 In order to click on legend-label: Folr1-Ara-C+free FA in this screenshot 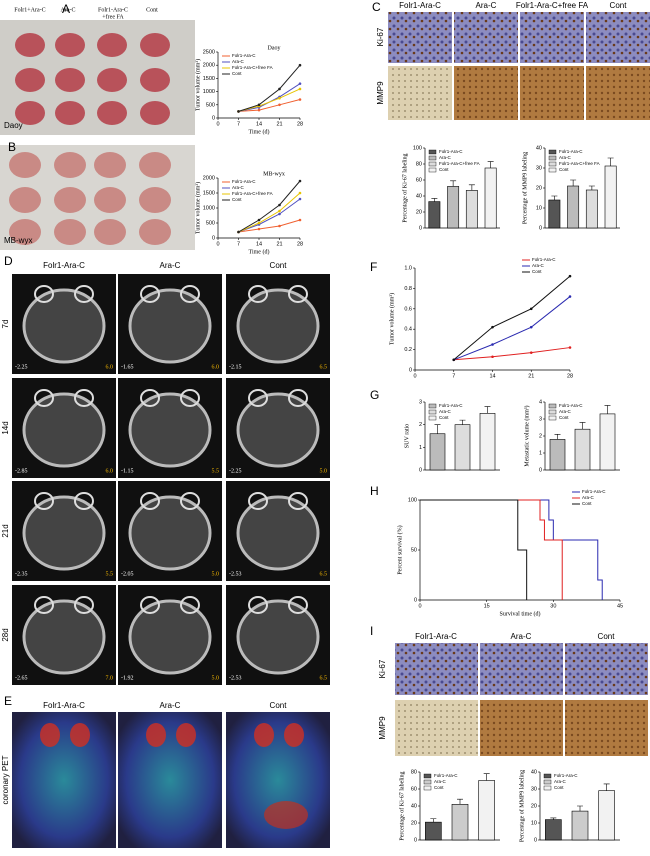, I will do `click(579, 163)`.